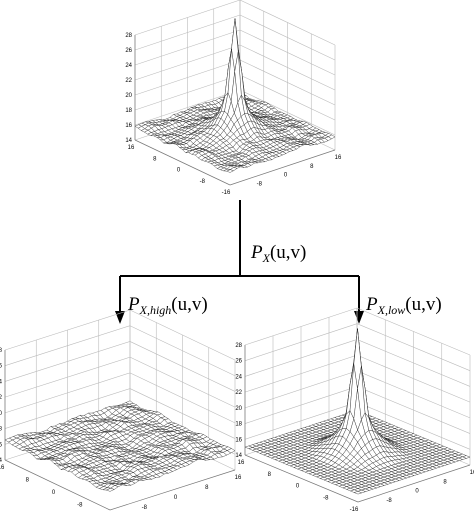  Describe the element at coordinates (266, 258) in the screenshot. I see `label-sub: X` at that location.